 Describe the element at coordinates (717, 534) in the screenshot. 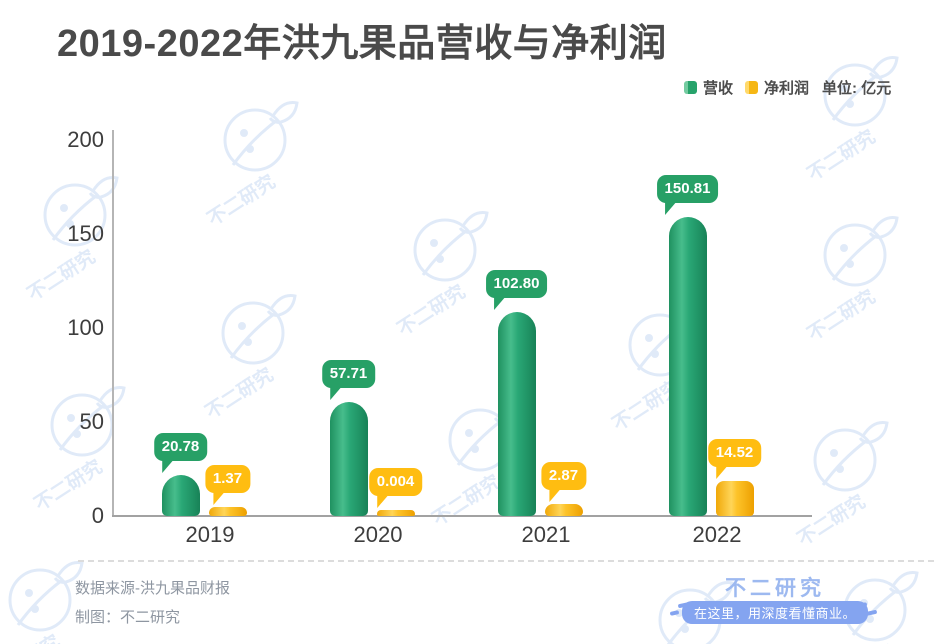

I see `x-axis-label: 2022` at that location.